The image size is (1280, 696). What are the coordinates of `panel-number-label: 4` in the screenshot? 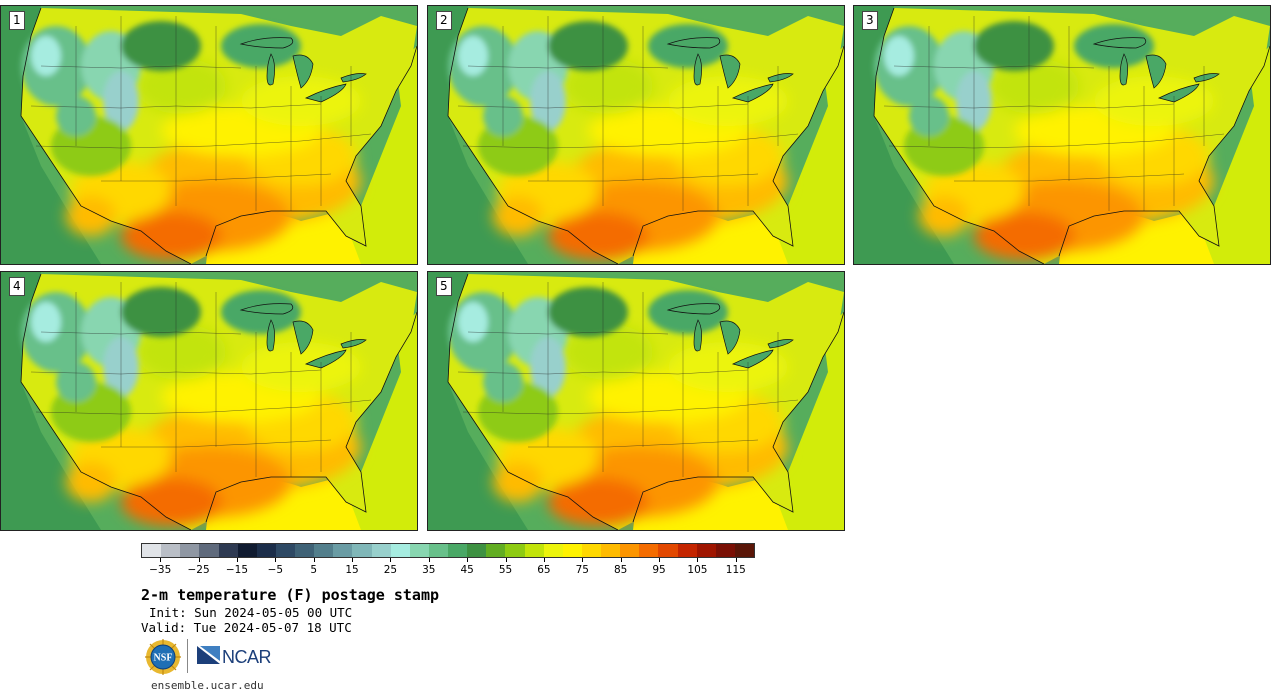 It's located at (17, 286).